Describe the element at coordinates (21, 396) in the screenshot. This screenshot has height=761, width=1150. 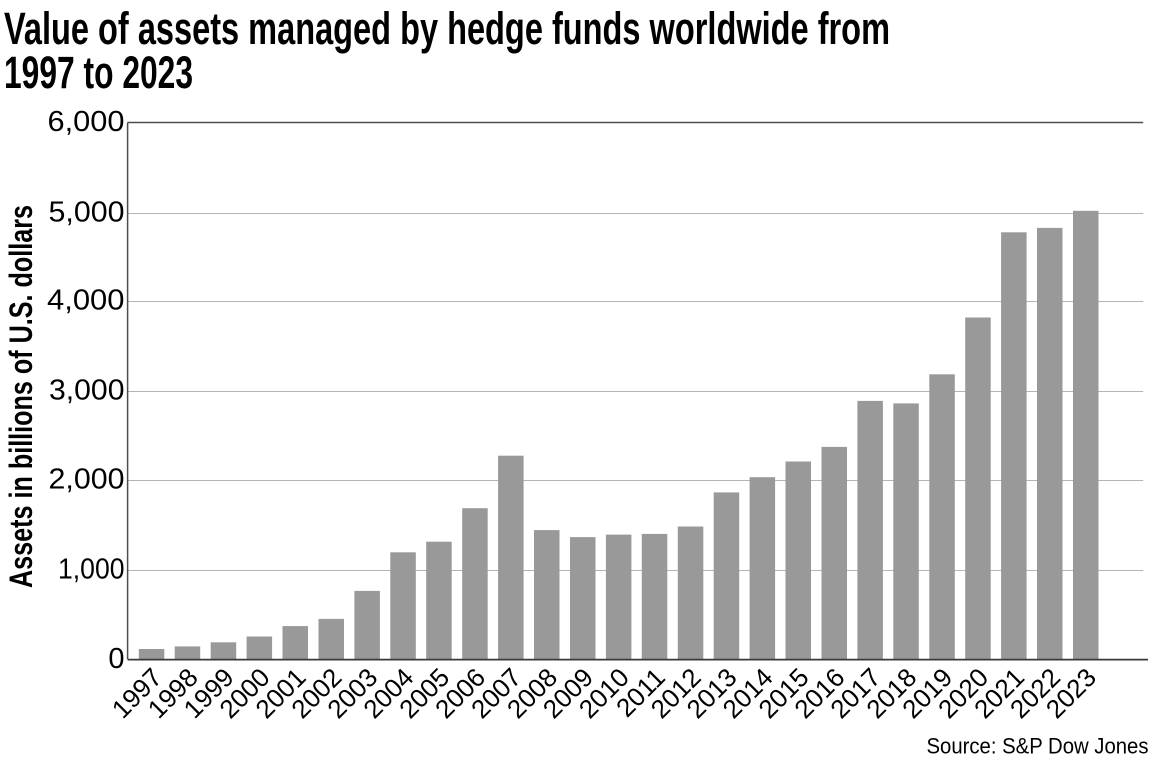
I see `svg-text:Assets in billions of U.S. dol: Assets in billions of U.S. dollars` at that location.